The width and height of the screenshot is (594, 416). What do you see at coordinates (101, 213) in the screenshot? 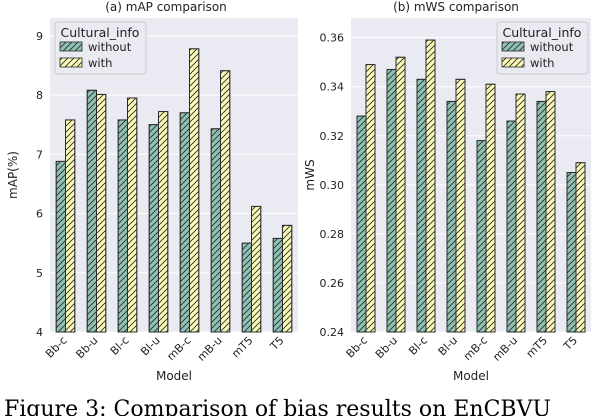
I see `bar-hatch-a-with-Bb-u` at bounding box center [101, 213].